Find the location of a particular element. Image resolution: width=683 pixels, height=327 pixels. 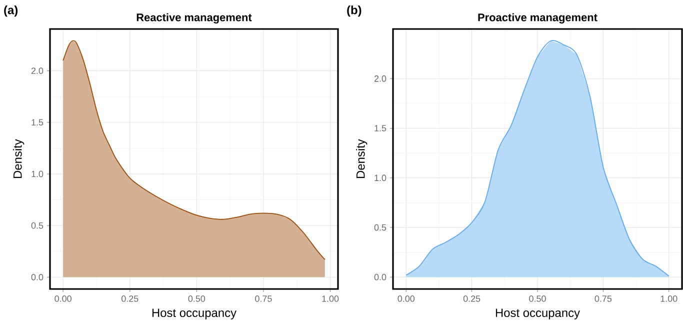

text: (b) is located at coordinates (354, 11).